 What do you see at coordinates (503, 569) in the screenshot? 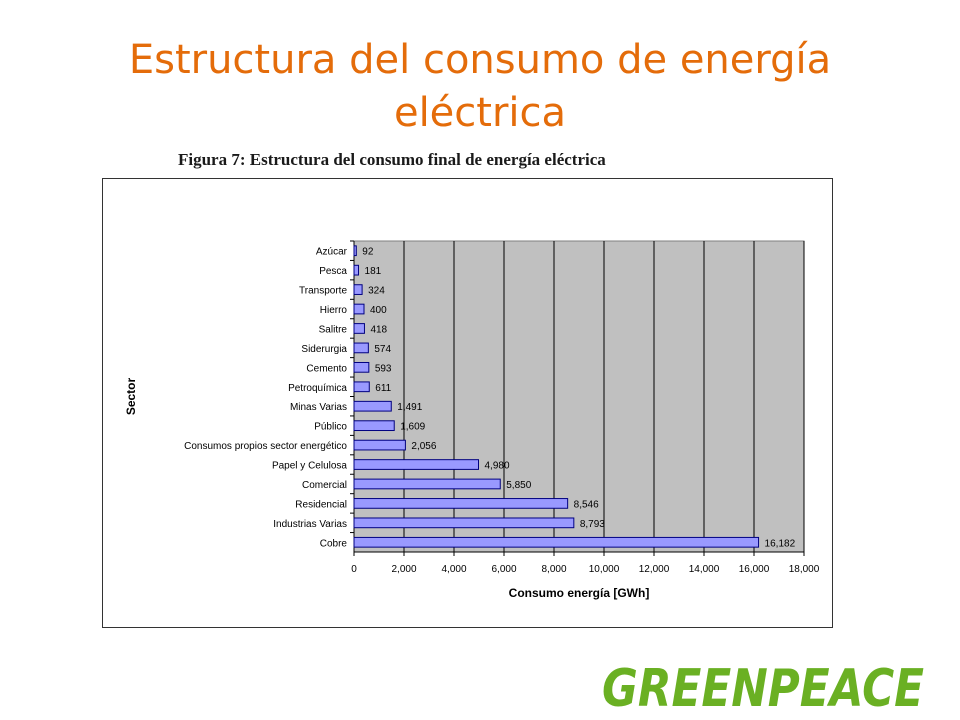
I see `x-tick-label: 6,000` at bounding box center [503, 569].